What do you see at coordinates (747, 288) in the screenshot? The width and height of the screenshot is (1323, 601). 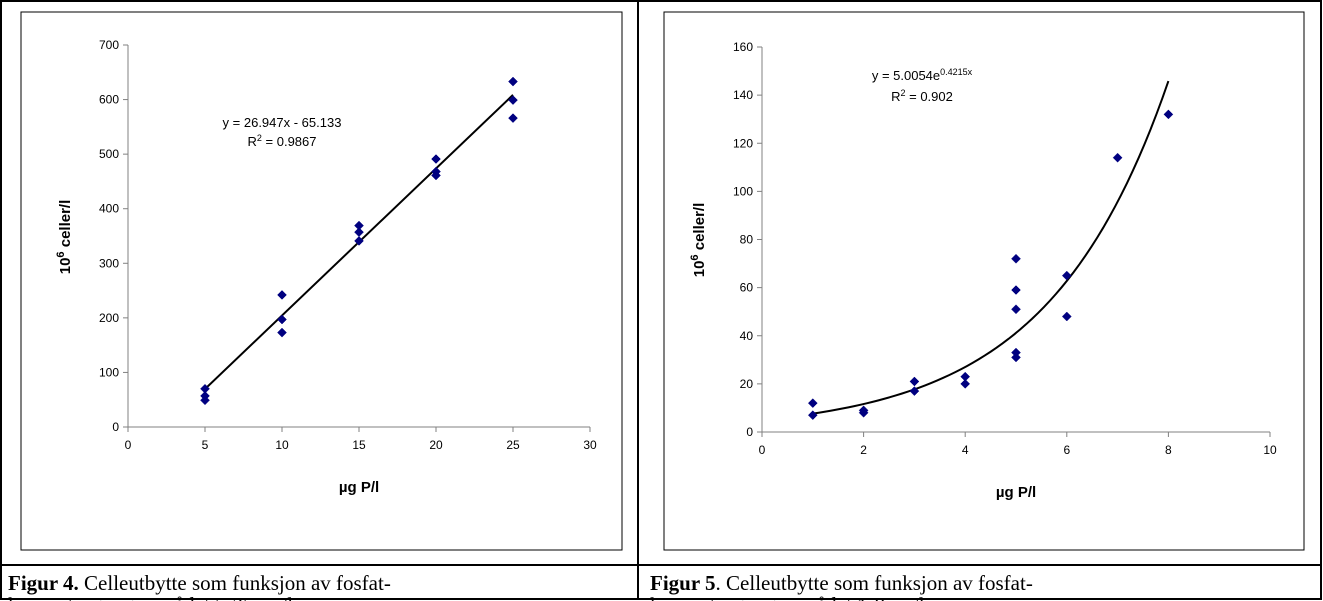 I see `y-tick-label: 60` at bounding box center [747, 288].